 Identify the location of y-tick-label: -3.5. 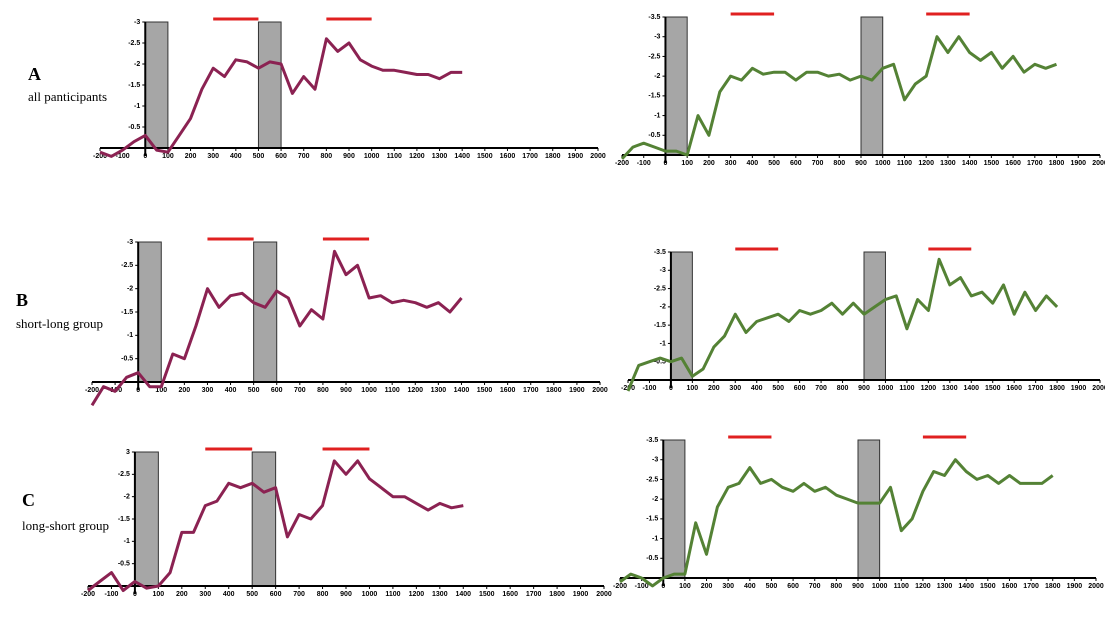
(654, 17).